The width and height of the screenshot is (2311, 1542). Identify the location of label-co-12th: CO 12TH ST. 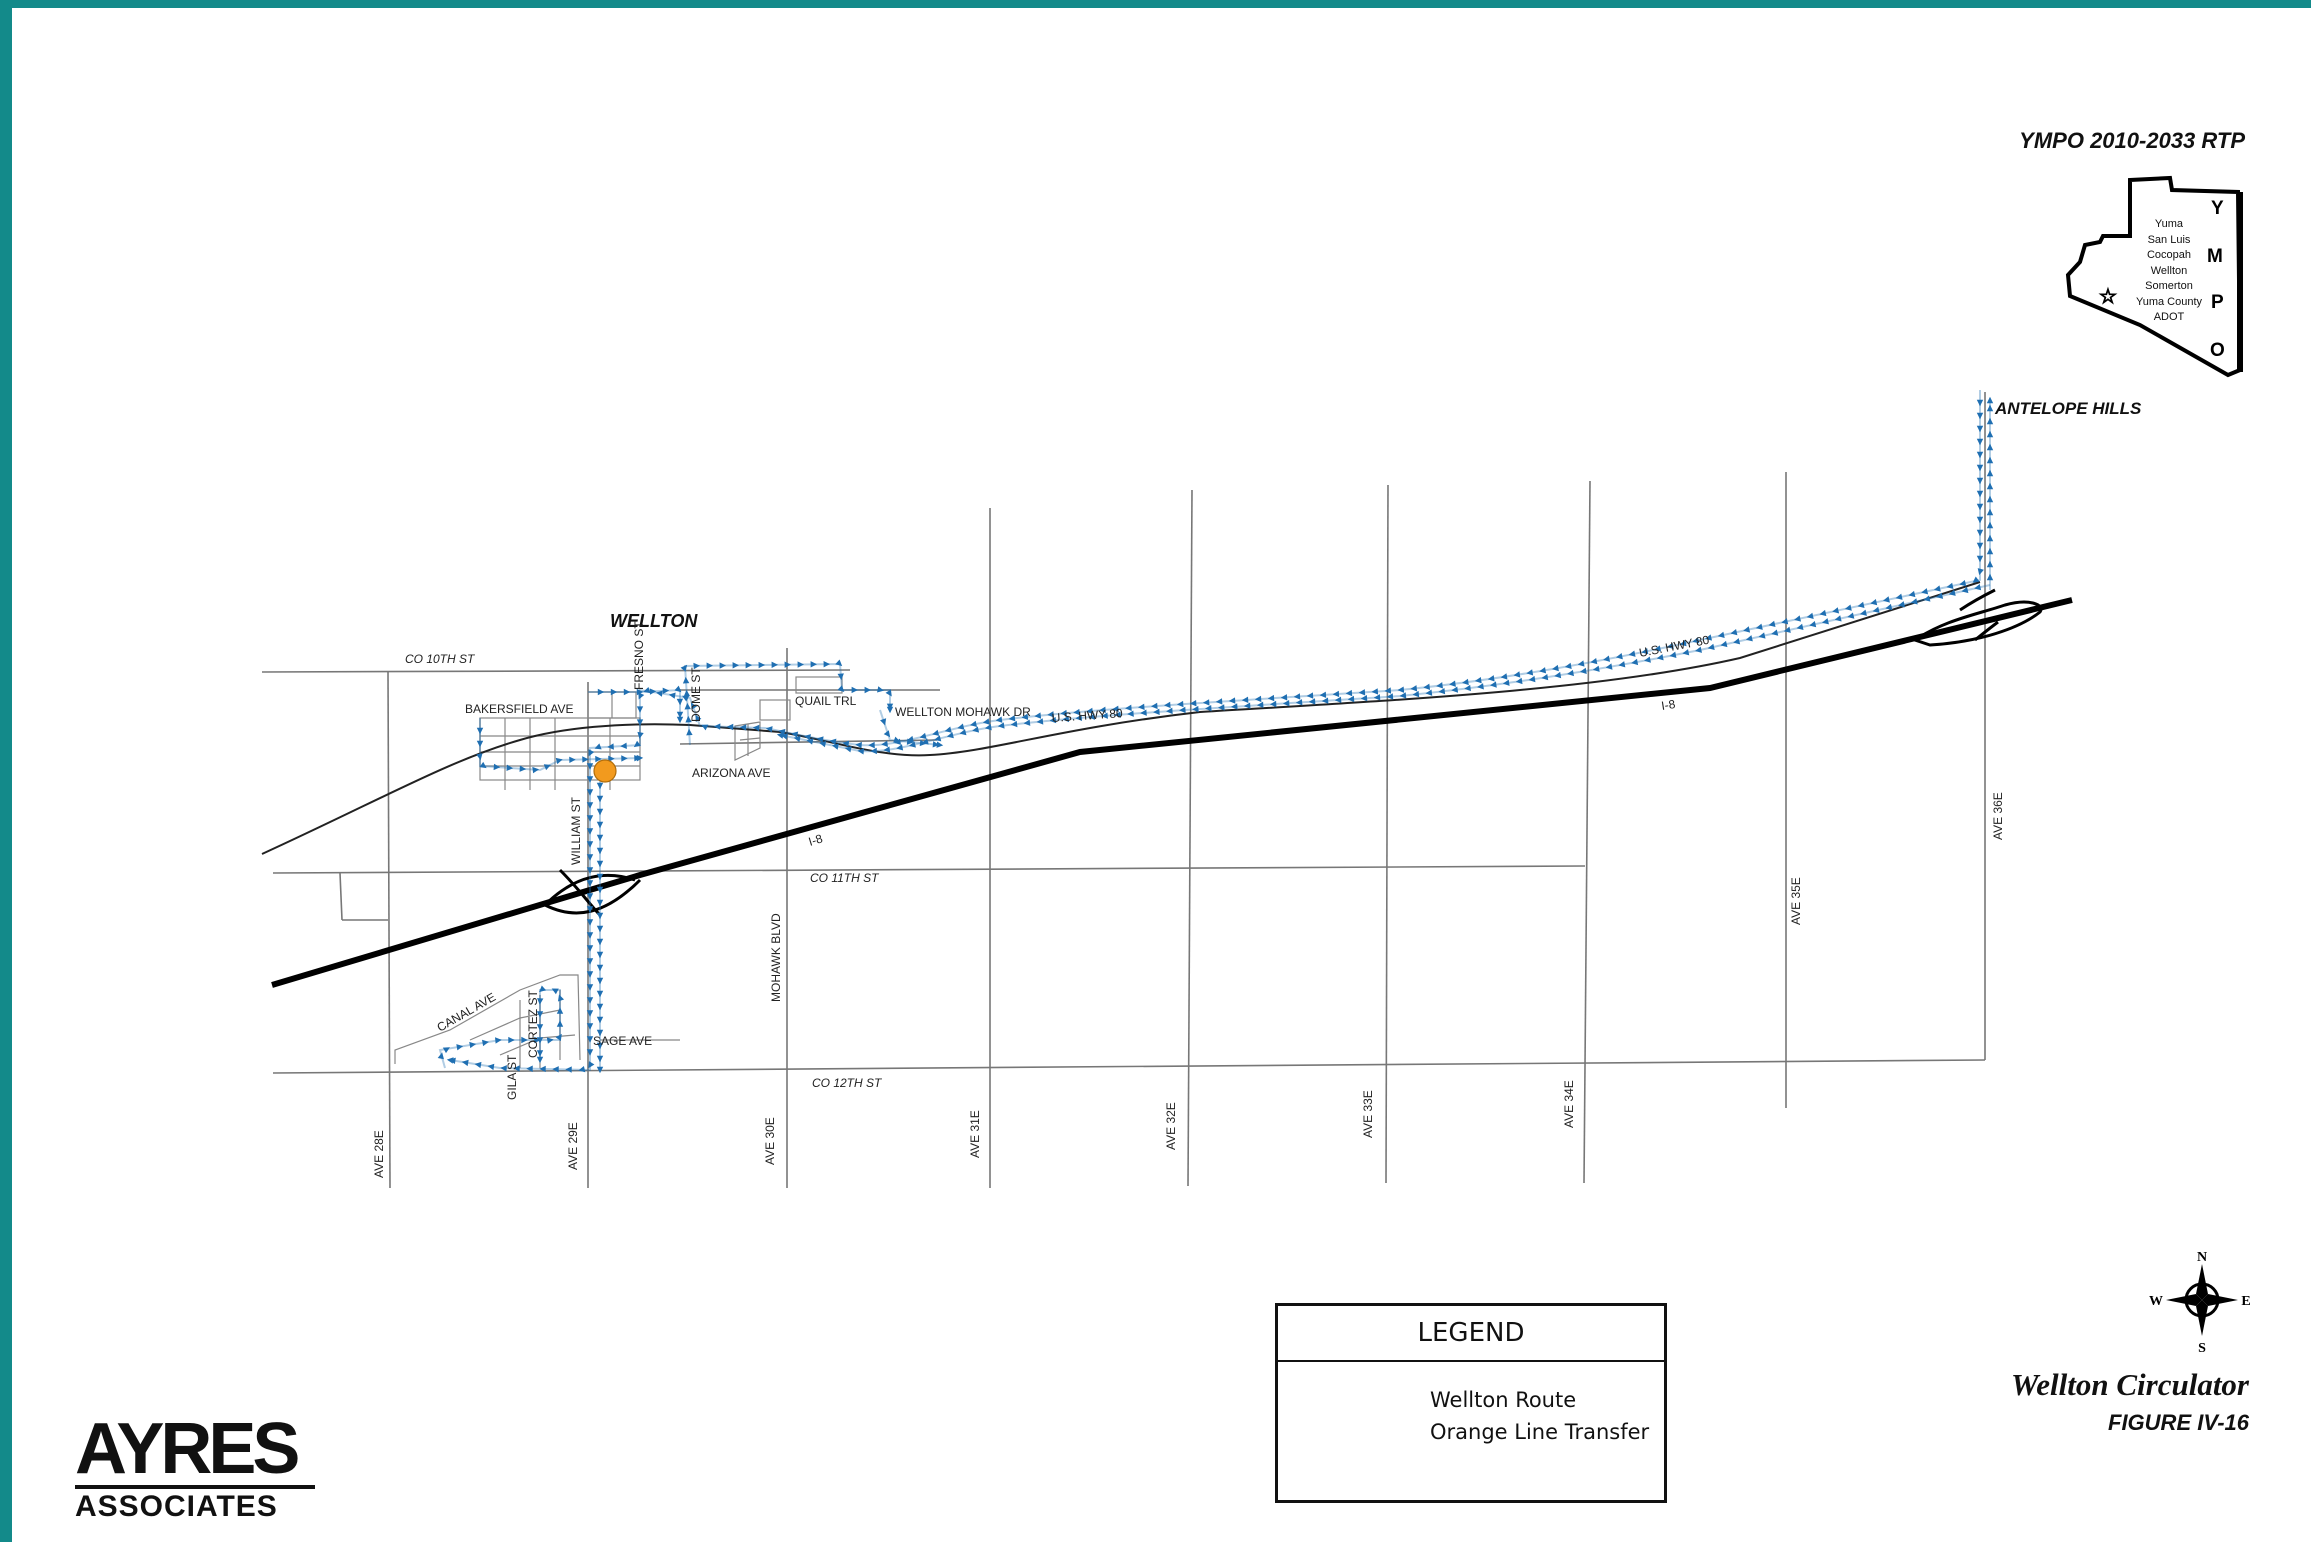
(847, 1083).